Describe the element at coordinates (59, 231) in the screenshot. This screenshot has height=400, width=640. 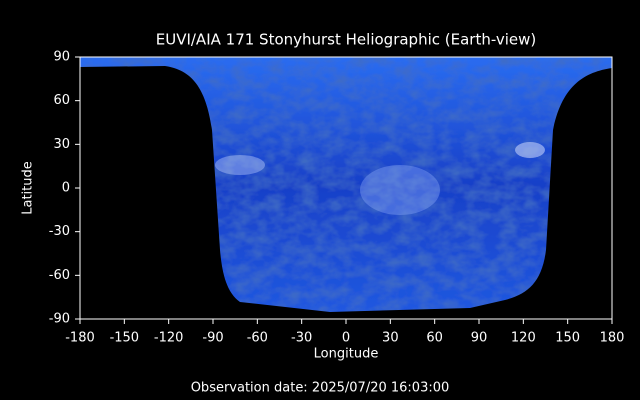
I see `y-tick-label: -30` at that location.